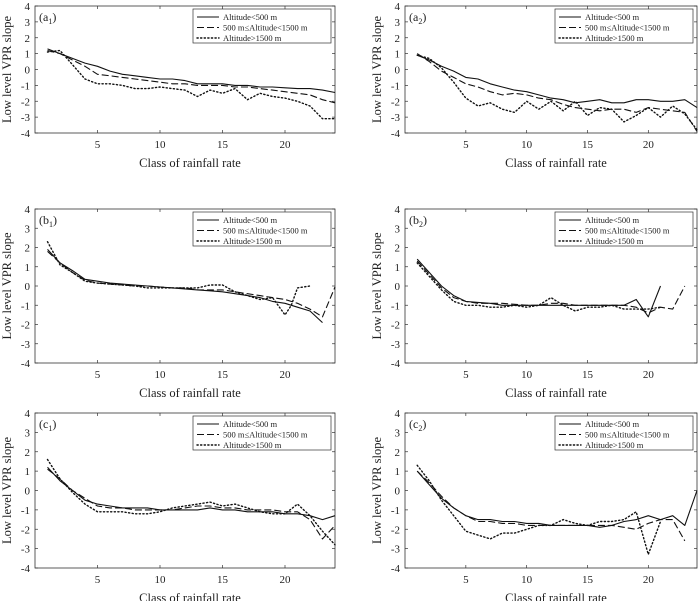 The width and height of the screenshot is (700, 601). Describe the element at coordinates (414, 220) in the screenshot. I see `panel-label-letter: (b` at that location.